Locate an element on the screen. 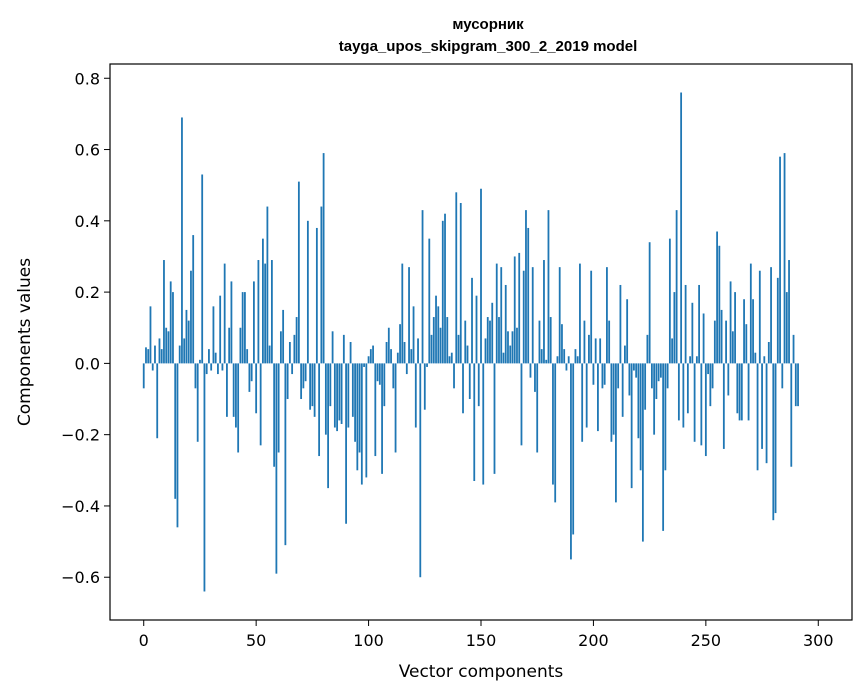 The height and width of the screenshot is (696, 867). x-tick-label: 100 is located at coordinates (368, 640).